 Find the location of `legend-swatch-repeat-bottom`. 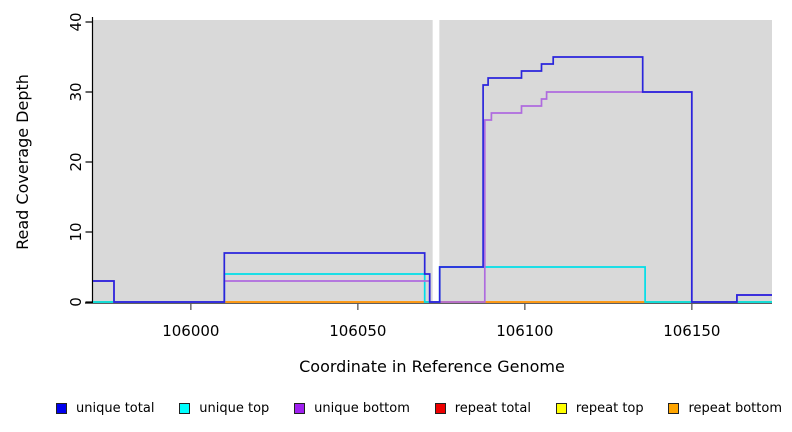

legend-swatch-repeat-bottom is located at coordinates (674, 408).